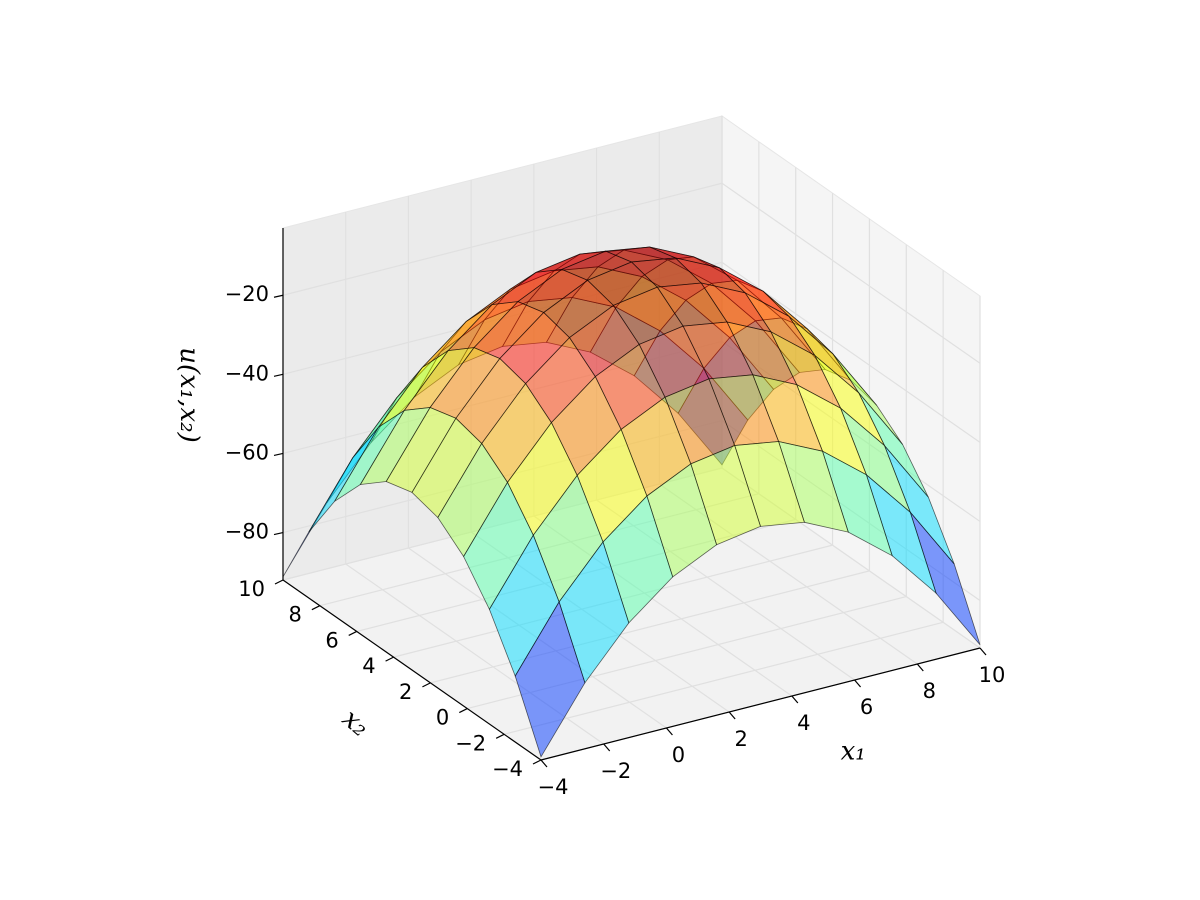  What do you see at coordinates (251, 589) in the screenshot?
I see `y-tick-label: 10` at bounding box center [251, 589].